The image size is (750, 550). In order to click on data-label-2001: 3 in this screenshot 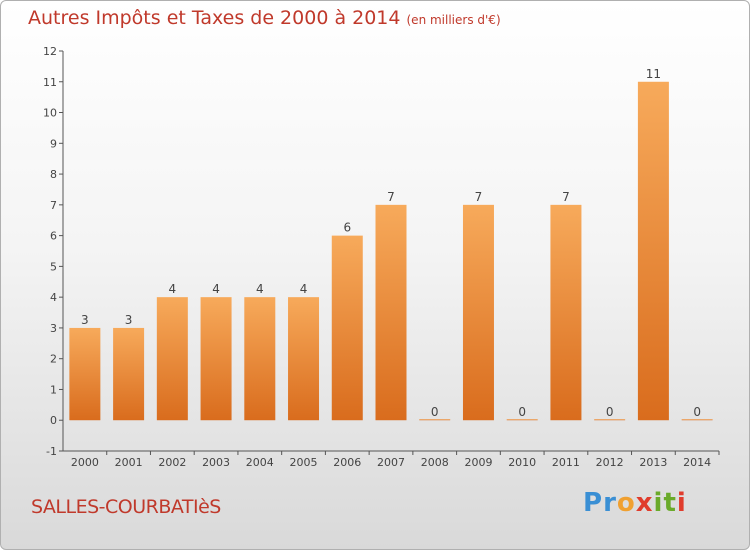, I will do `click(129, 320)`.